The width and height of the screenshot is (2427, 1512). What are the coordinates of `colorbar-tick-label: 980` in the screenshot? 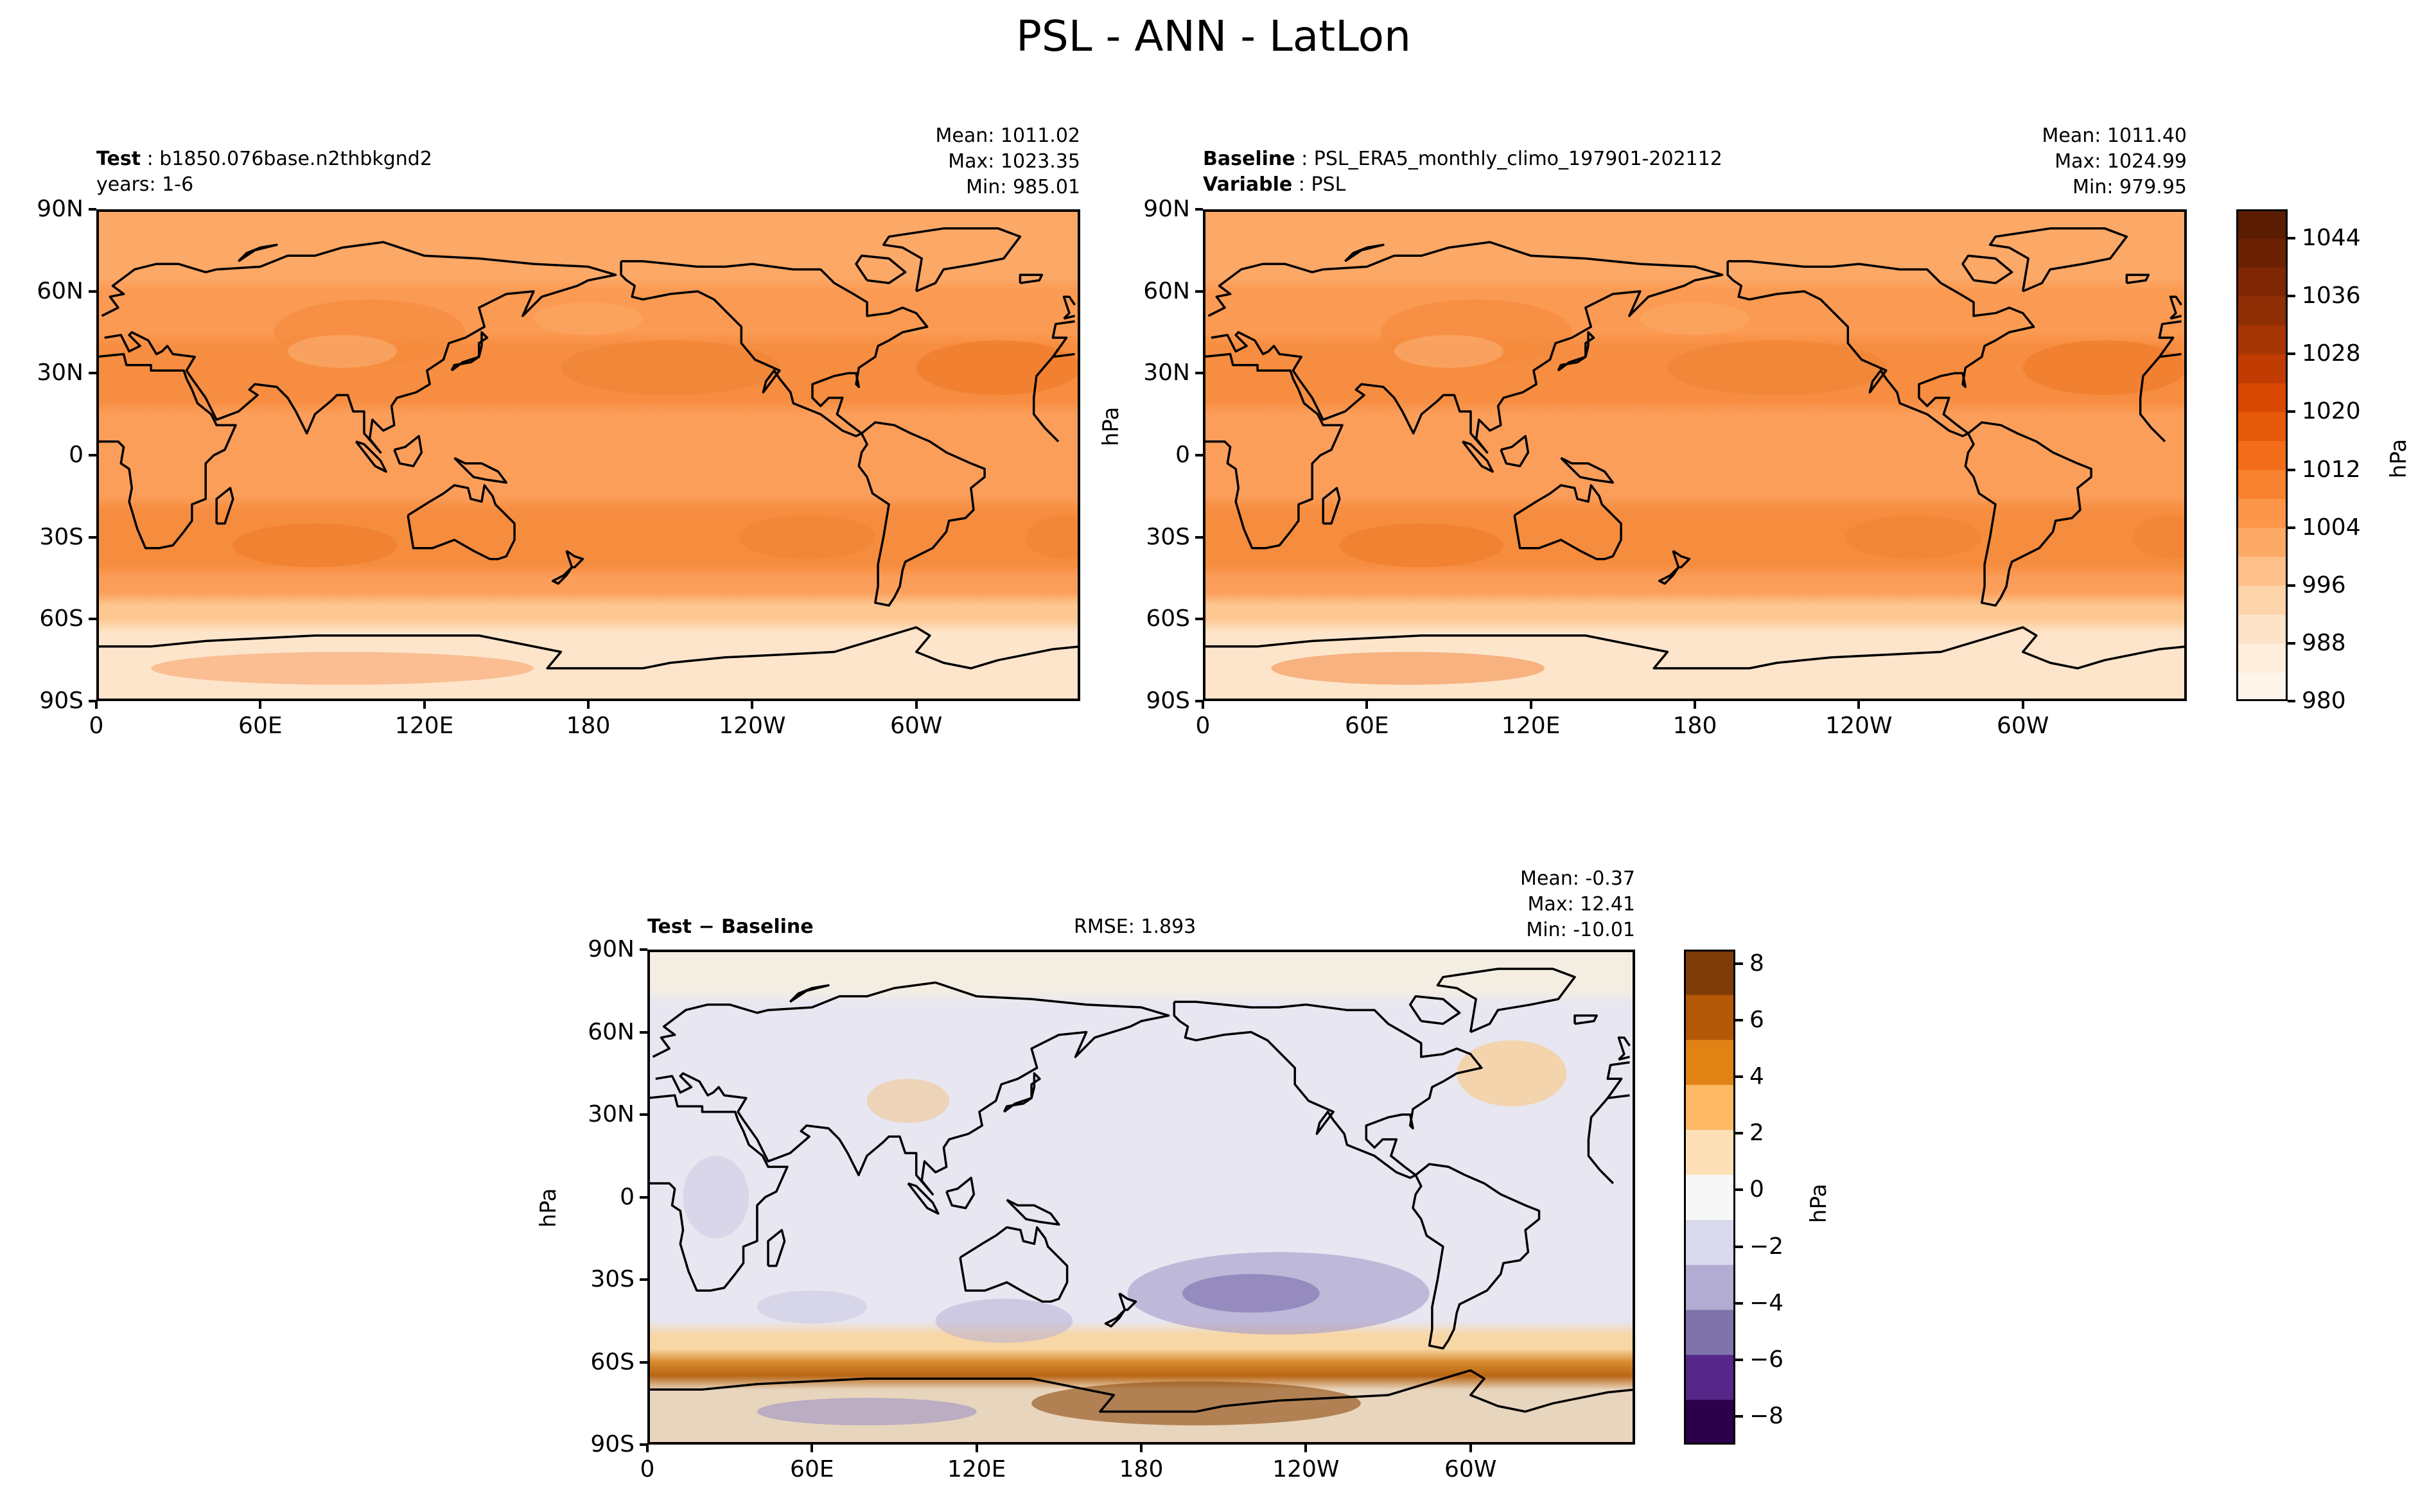 It's located at (2324, 701).